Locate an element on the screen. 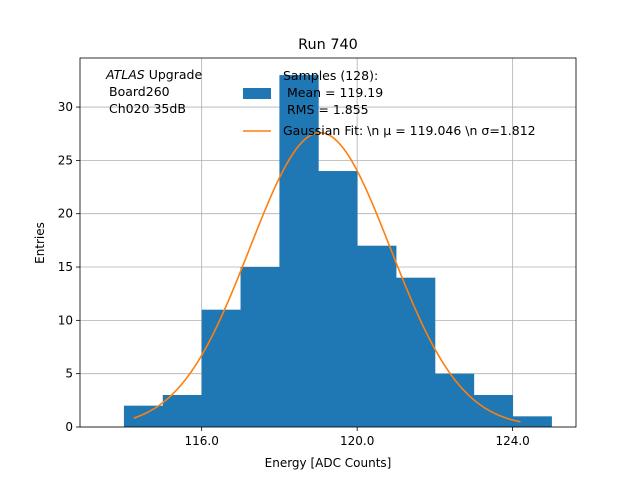 This screenshot has height=480, width=640. legend-fit-label: Gaussian Fit: \n μ = 119.046 \n σ=1.812 is located at coordinates (409, 130).